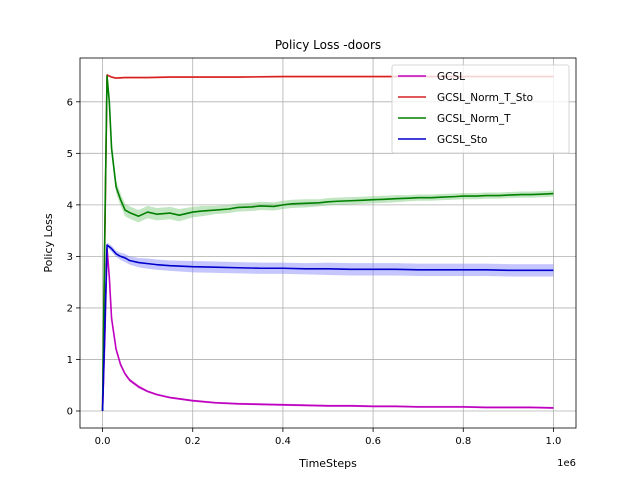  What do you see at coordinates (70, 205) in the screenshot?
I see `y-tick-label-4: 4` at bounding box center [70, 205].